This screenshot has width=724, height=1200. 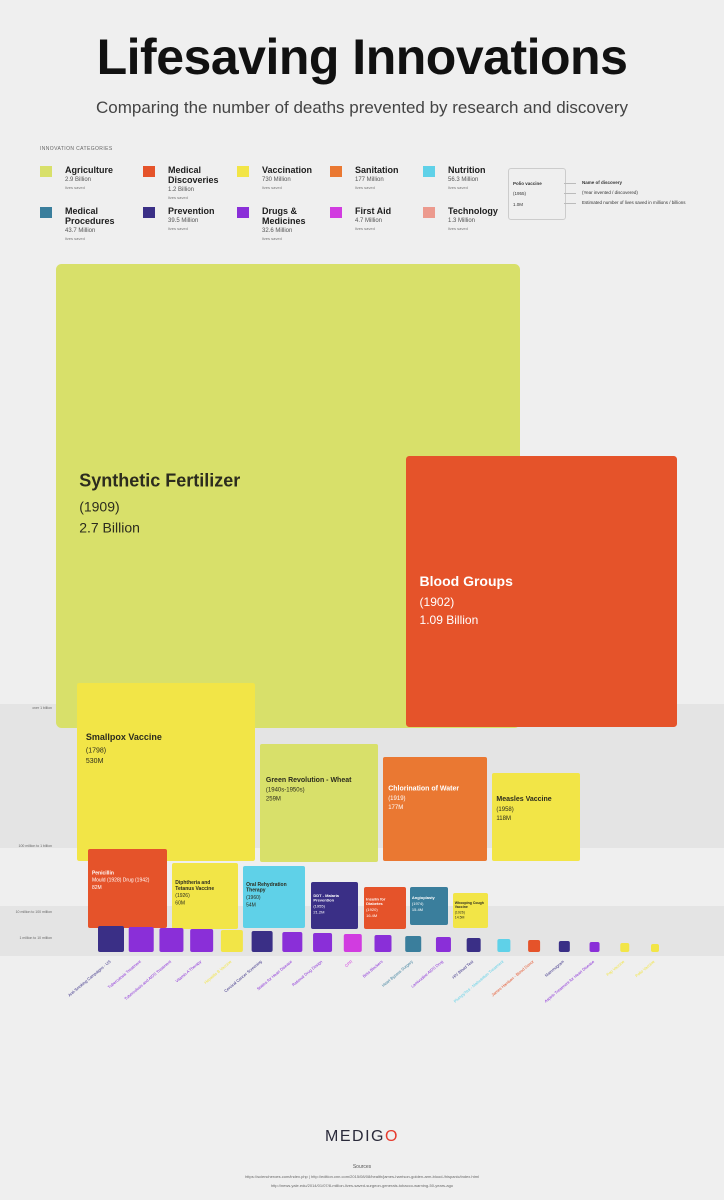 What do you see at coordinates (166, 772) in the screenshot?
I see `square-smallpox-vaccine: Smallpox Vaccine (1798) 530M` at bounding box center [166, 772].